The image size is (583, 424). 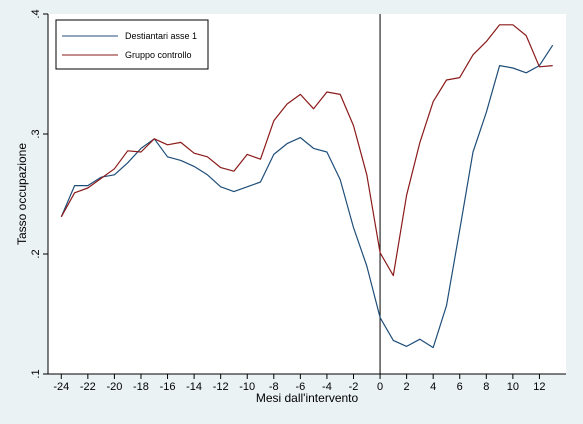 What do you see at coordinates (300, 387) in the screenshot?
I see `x-tick-label: -6` at bounding box center [300, 387].